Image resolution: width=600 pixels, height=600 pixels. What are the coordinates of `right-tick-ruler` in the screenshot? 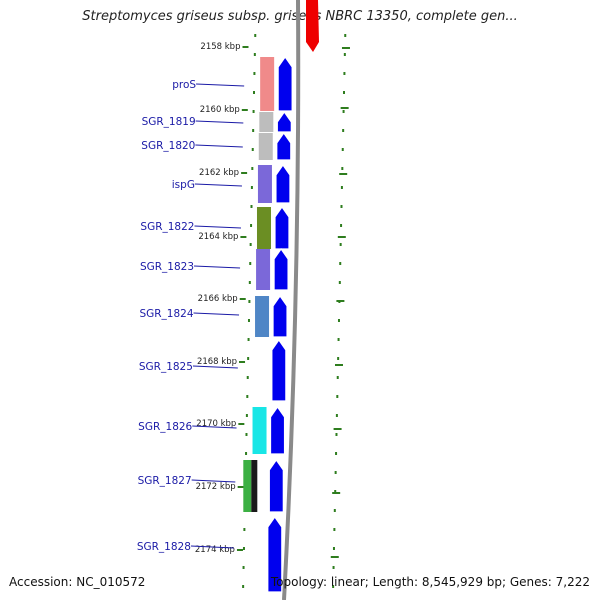 It's located at (339, 311).